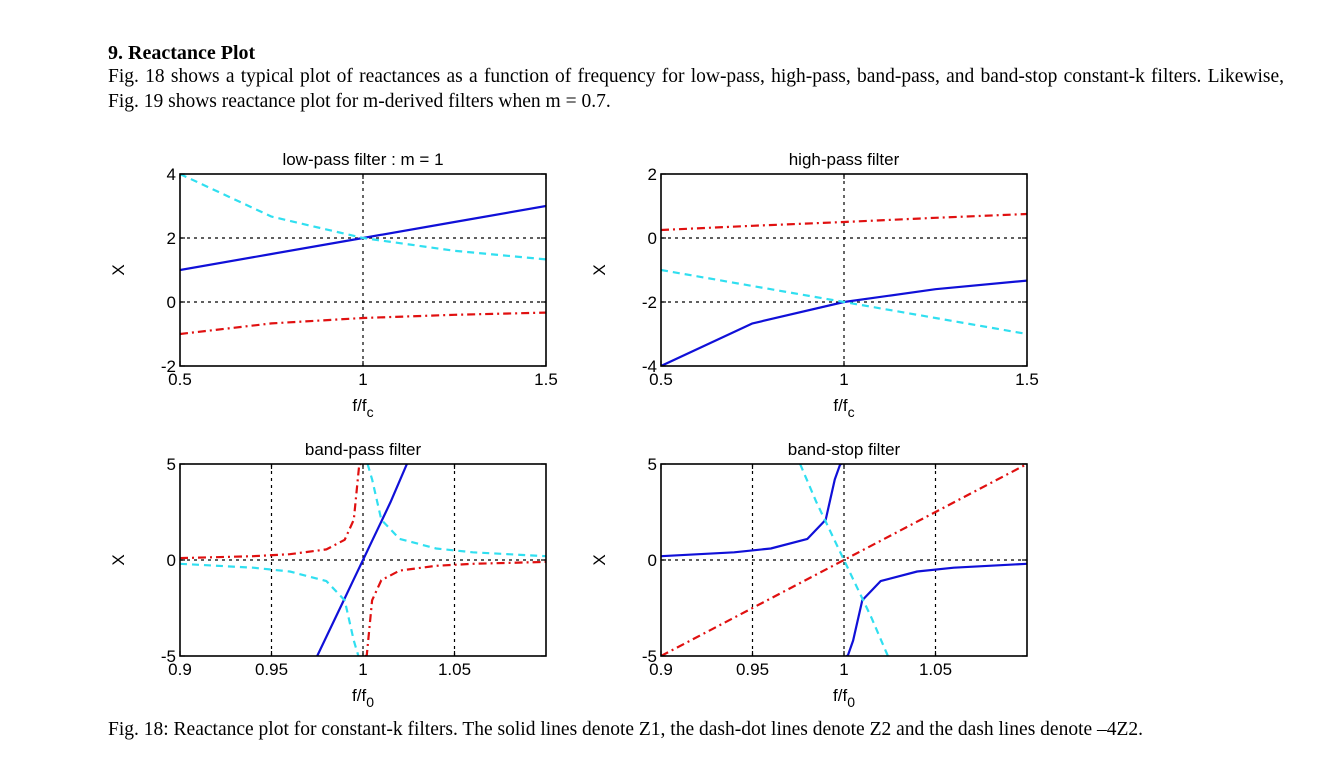 The width and height of the screenshot is (1326, 768). What do you see at coordinates (363, 449) in the screenshot?
I see `chart-title: band-pass filter` at bounding box center [363, 449].